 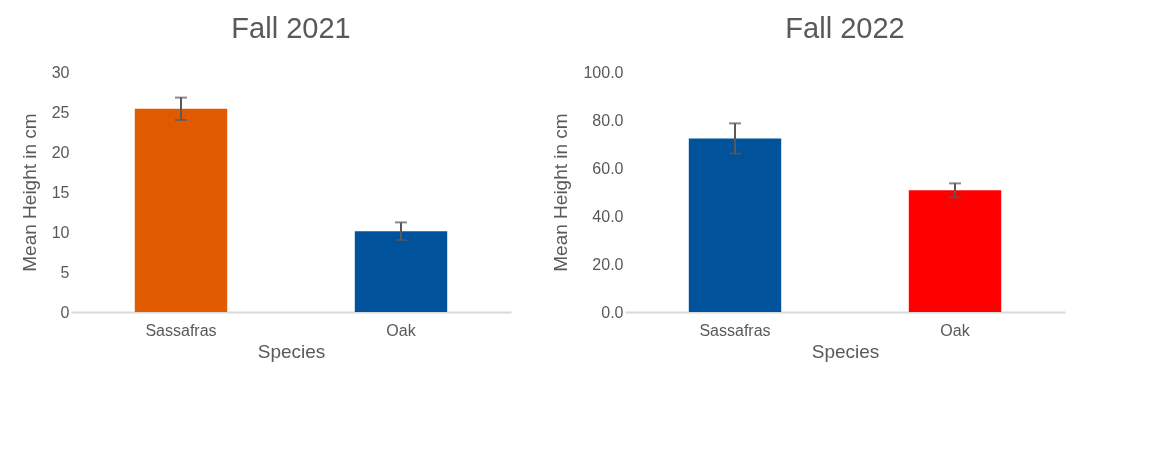 I want to click on y-tick-label: 0, so click(x=65, y=312).